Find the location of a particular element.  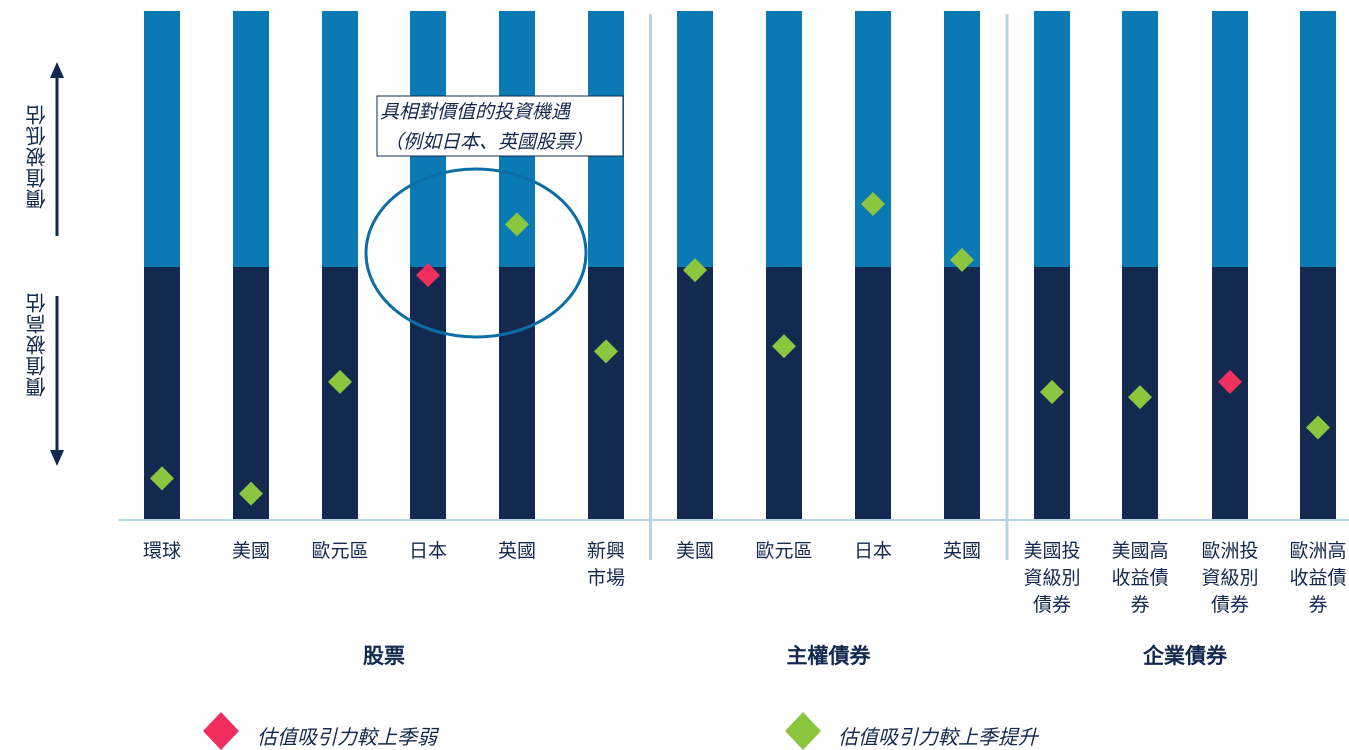

legend: 估值吸引力較上季弱 估值吸引力較上季提升 is located at coordinates (621, 731).